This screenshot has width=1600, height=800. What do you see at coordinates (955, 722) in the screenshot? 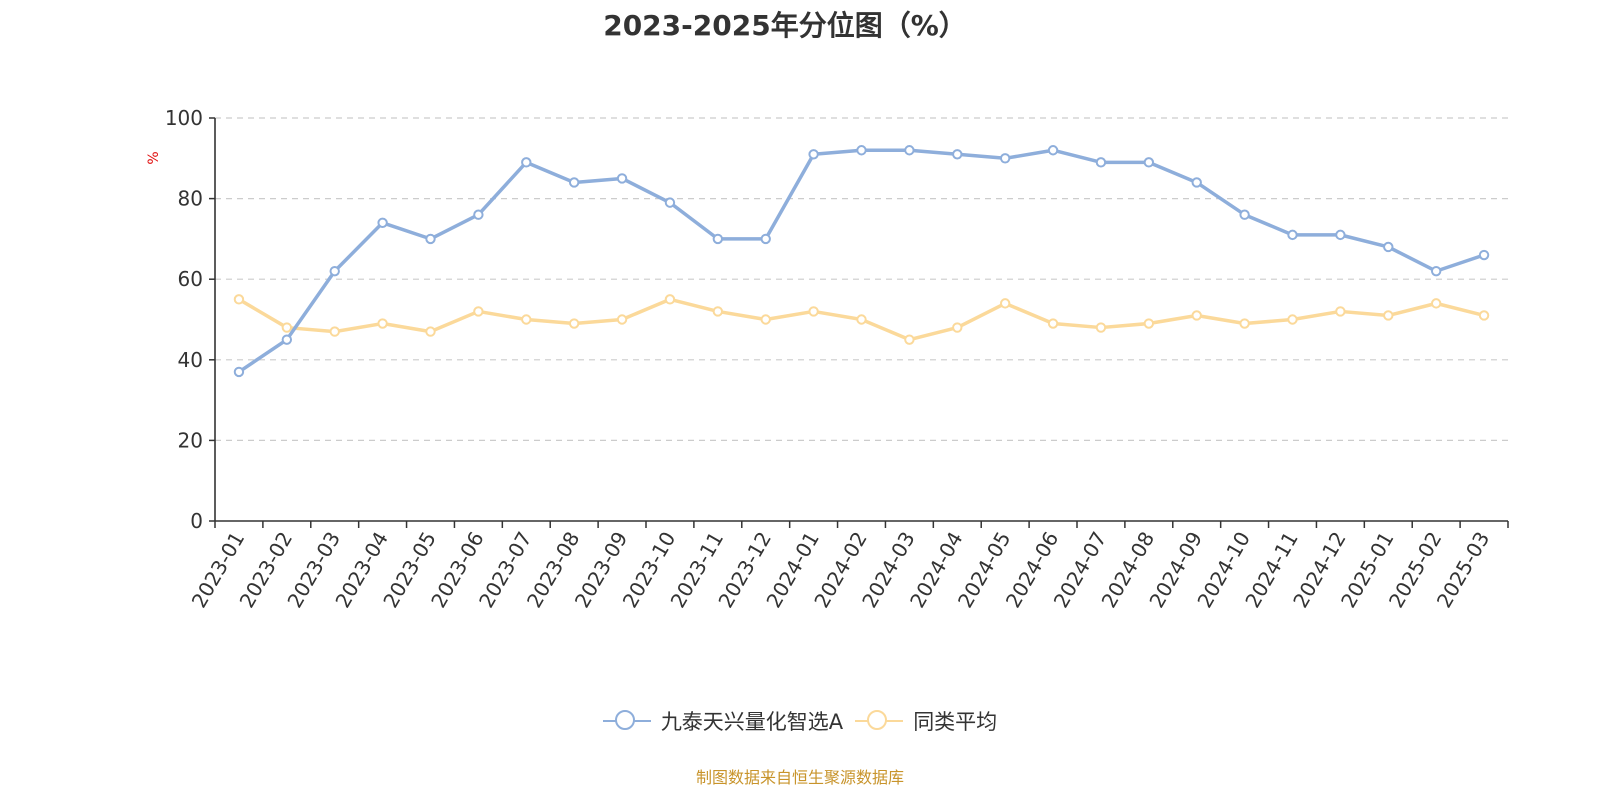
I see `legend-label-series-2: 同类平均` at bounding box center [955, 722].